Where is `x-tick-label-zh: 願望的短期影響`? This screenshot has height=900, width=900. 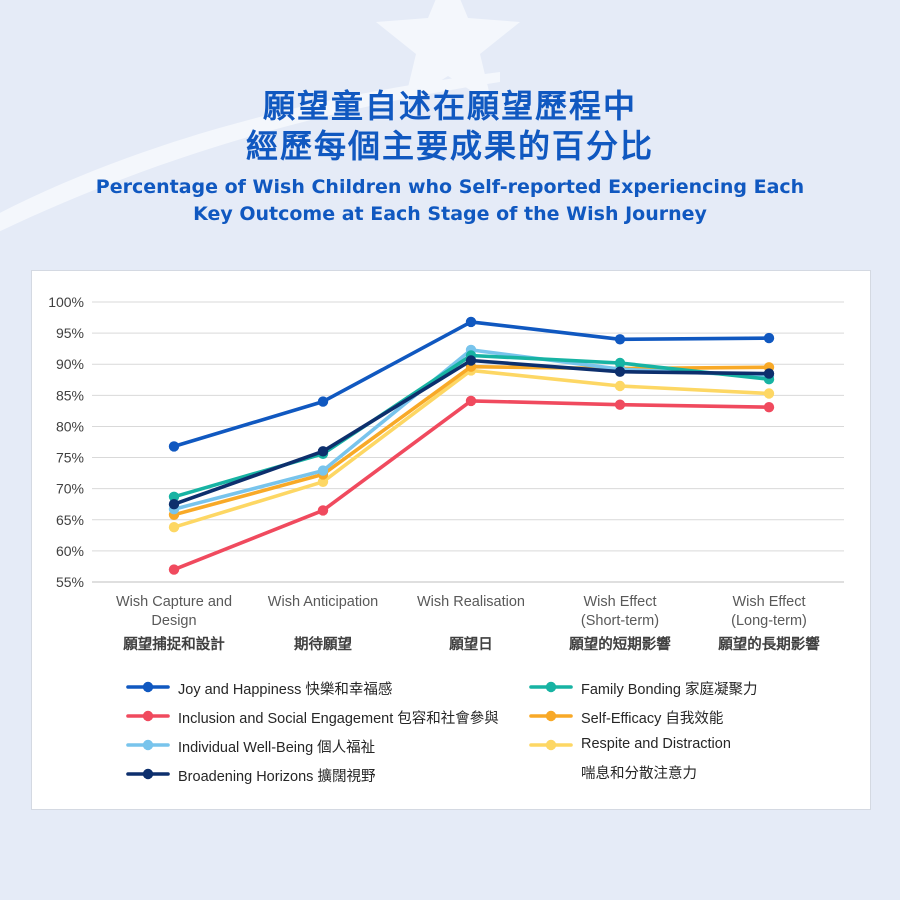
x-tick-label-zh: 願望的短期影響 is located at coordinates (620, 644).